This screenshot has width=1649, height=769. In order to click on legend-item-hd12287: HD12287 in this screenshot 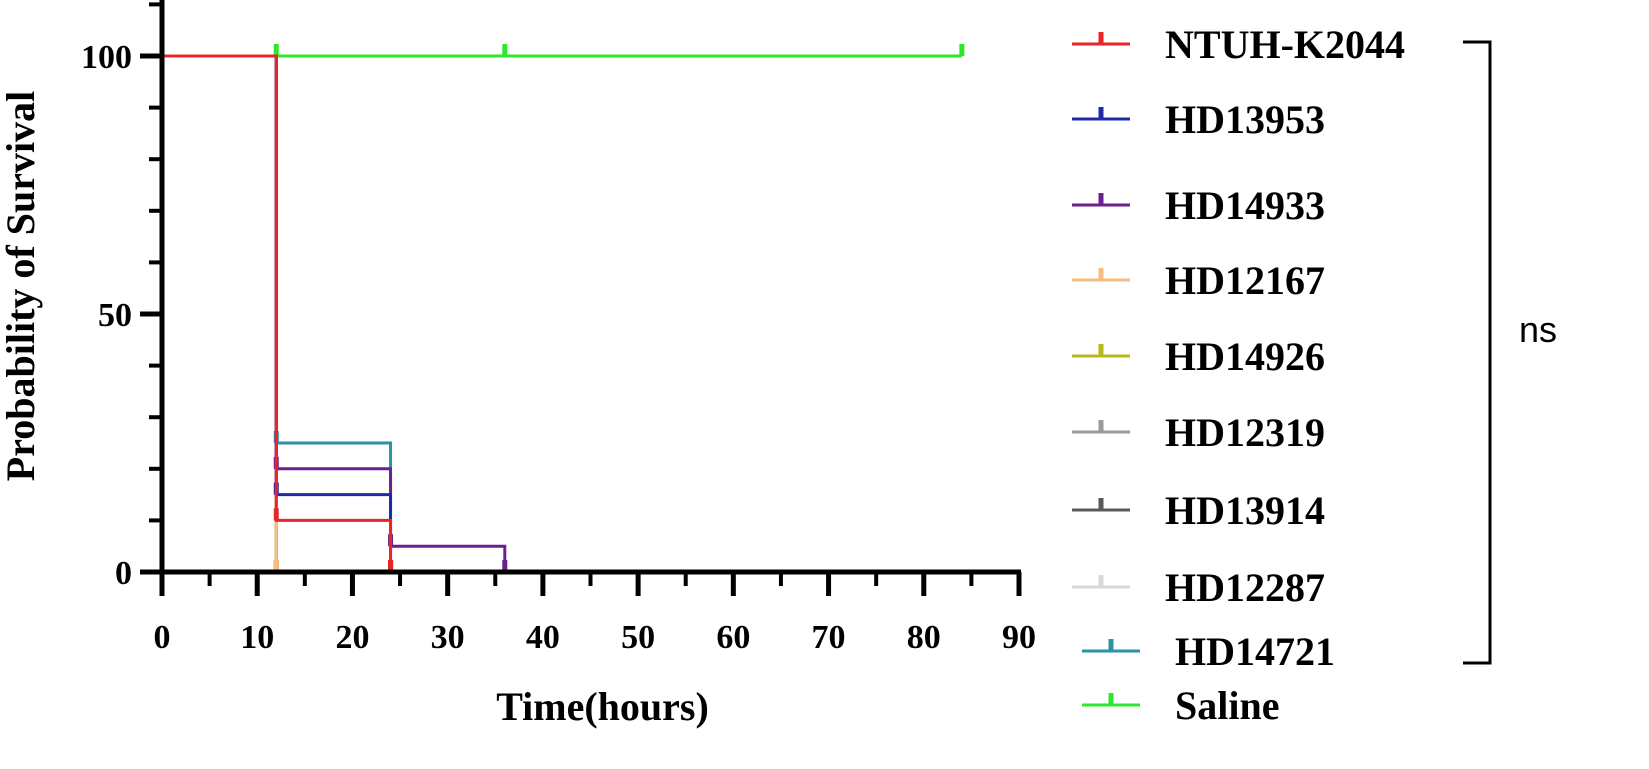, I will do `click(1198, 587)`.